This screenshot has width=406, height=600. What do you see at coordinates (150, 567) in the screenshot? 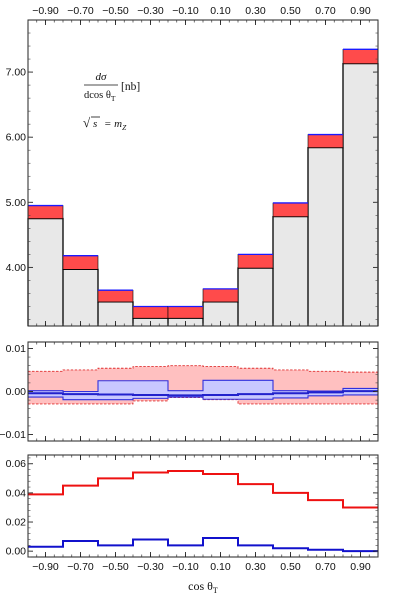
I see `x-tick-label-bottom-3: −0.30` at bounding box center [150, 567].